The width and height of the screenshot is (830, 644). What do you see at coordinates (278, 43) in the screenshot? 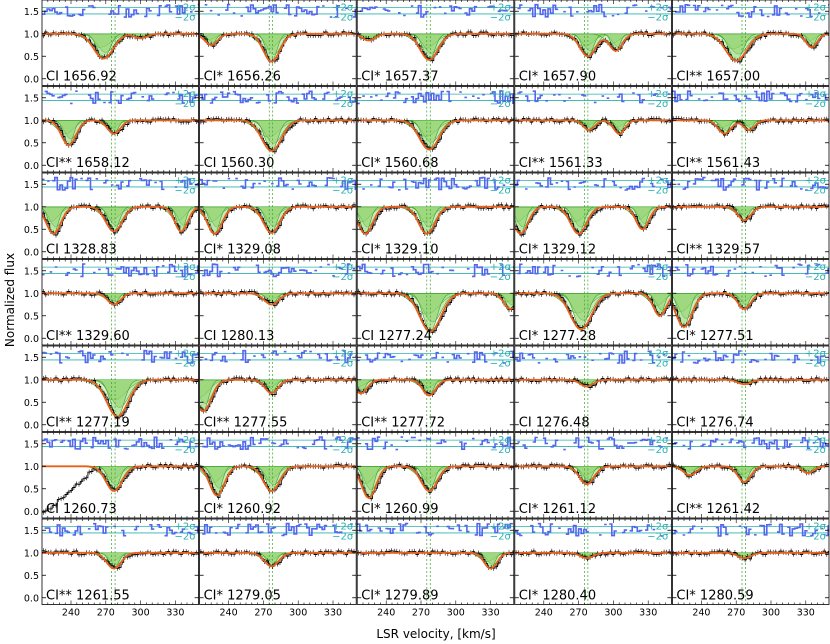
I see `panel: +2σ−2σ CI* 1656.26` at bounding box center [278, 43].